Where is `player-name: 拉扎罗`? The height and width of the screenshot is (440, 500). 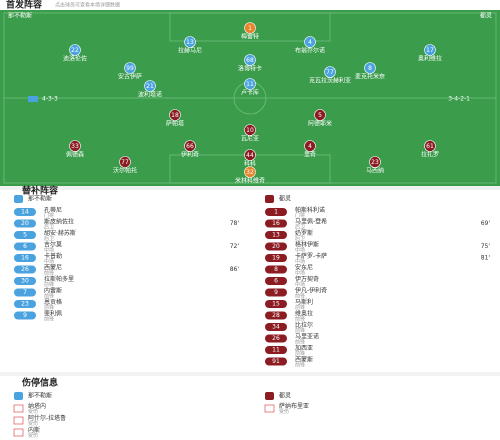
player-name: 拉扎罗 is located at coordinates (430, 155).